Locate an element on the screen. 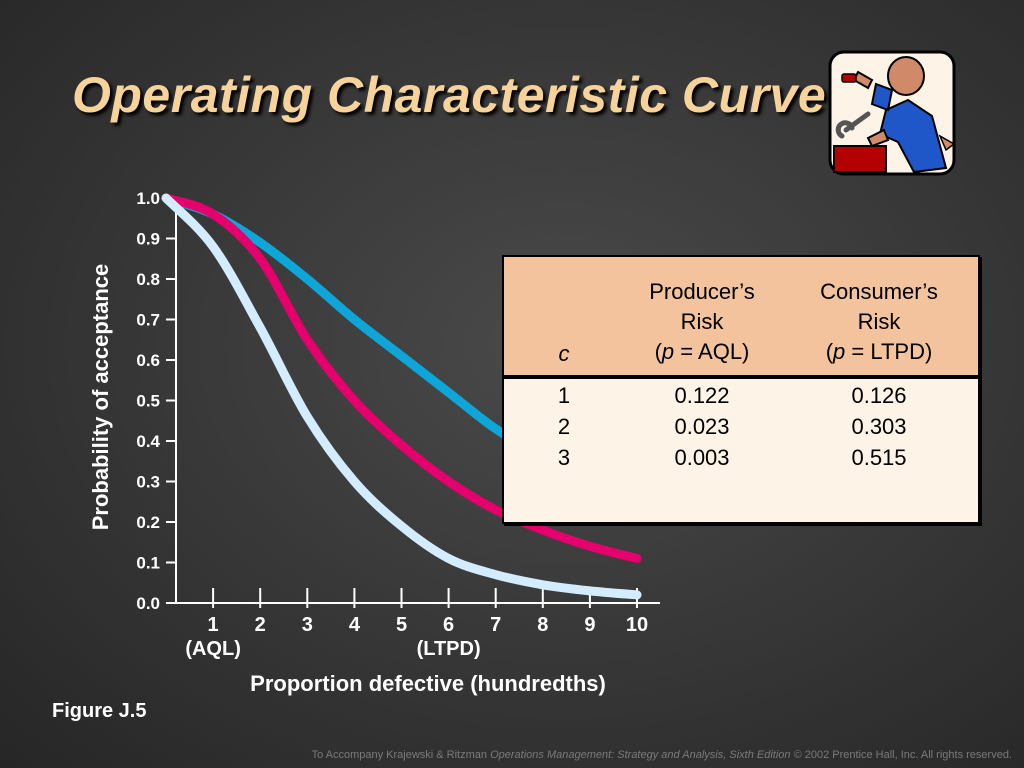 This screenshot has width=1024, height=768. x-tick-label: 2 is located at coordinates (260, 625).